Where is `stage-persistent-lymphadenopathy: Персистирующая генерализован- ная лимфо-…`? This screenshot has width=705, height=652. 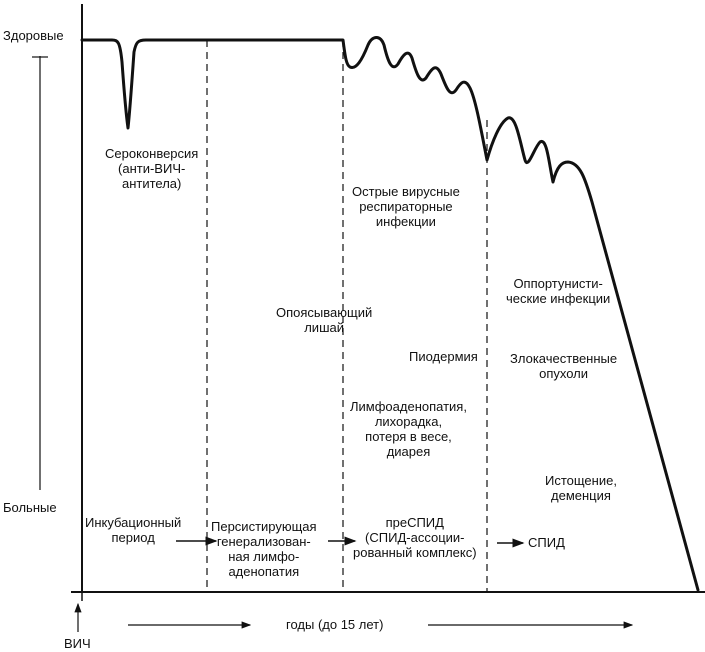 stage-persistent-lymphadenopathy: Персистирующая генерализован- ная лимфо-… is located at coordinates (264, 549).